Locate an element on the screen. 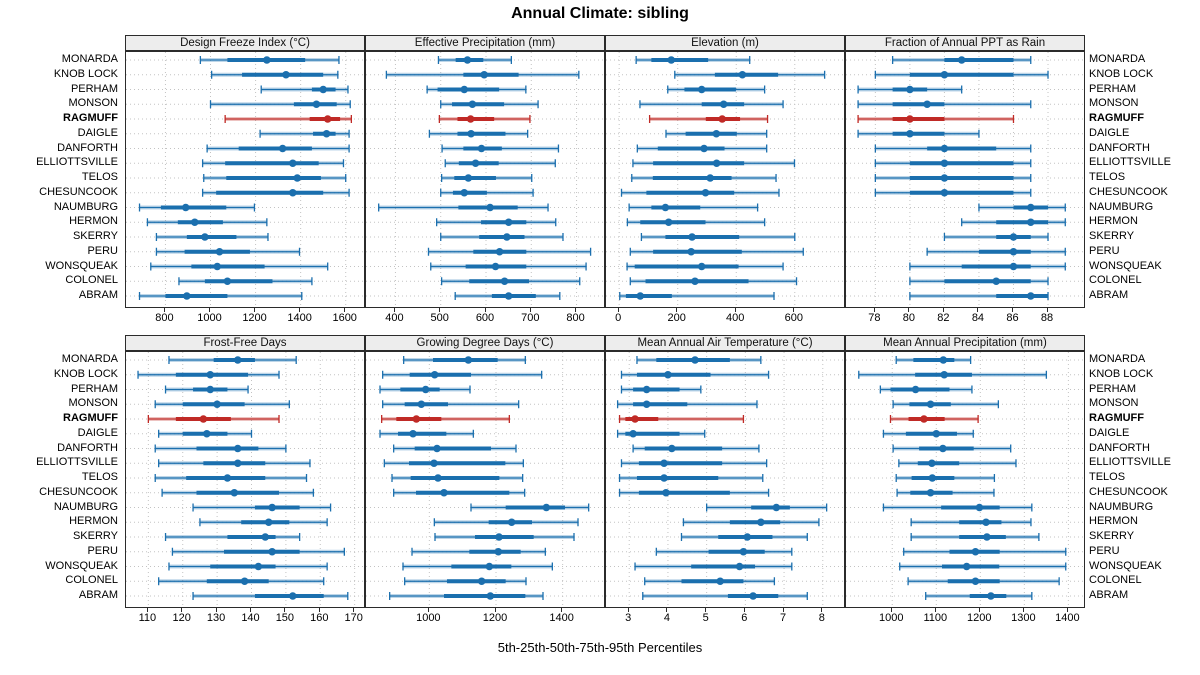 This screenshot has width=1200, height=675. site-label-left: TELOS is located at coordinates (99, 477).